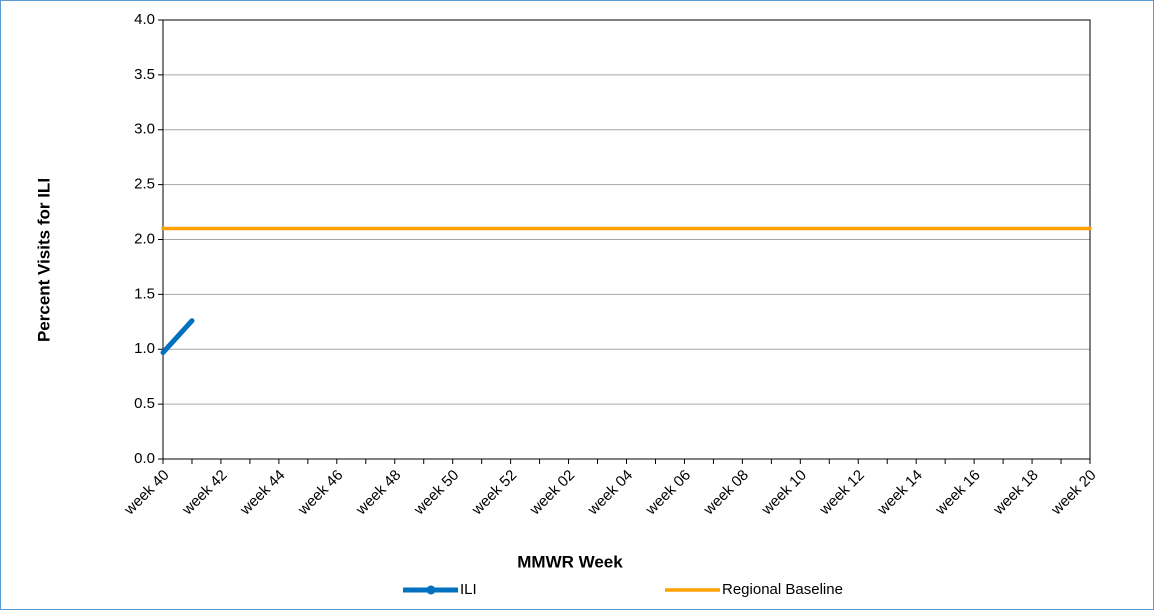  I want to click on x-axis-title: MMWR Week, so click(570, 561).